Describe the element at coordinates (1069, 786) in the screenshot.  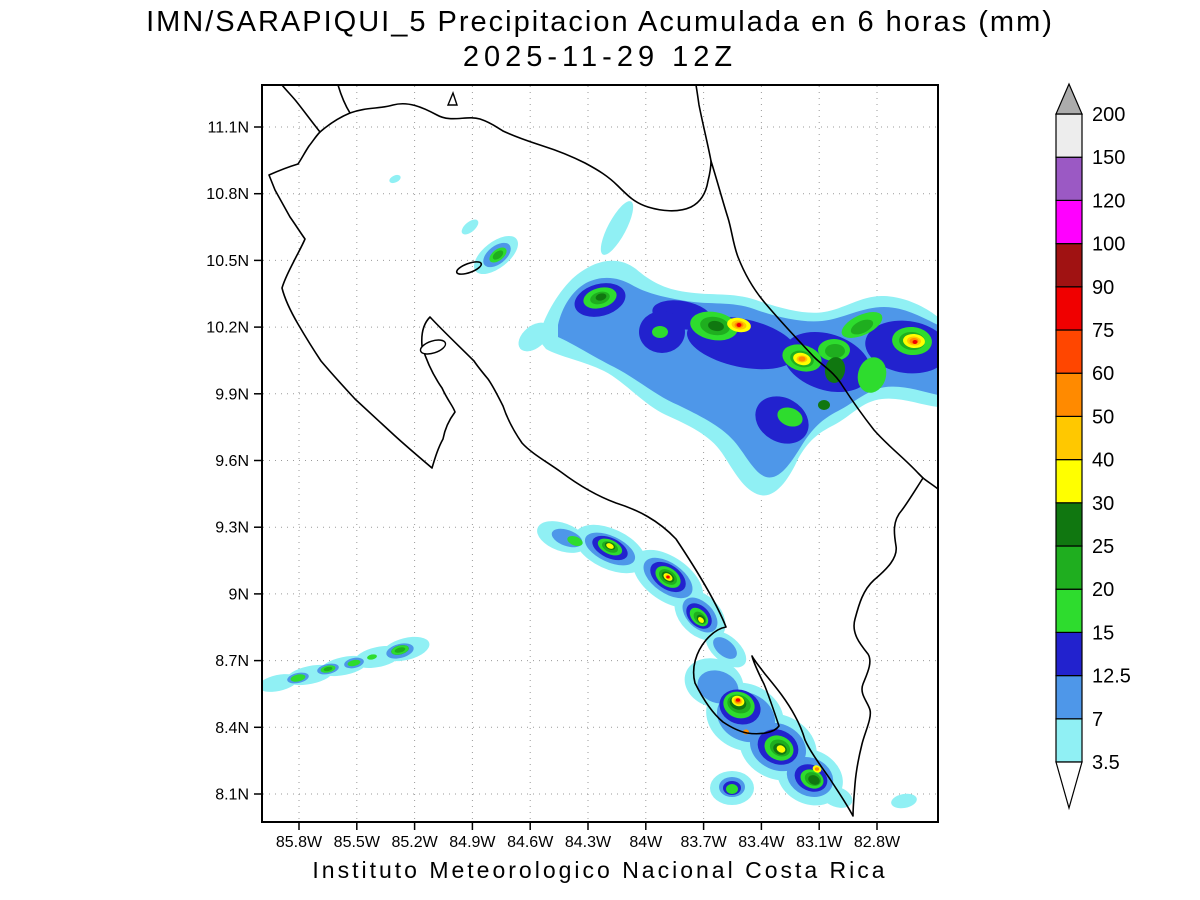
I see `colorbar-below-min-arrow` at that location.